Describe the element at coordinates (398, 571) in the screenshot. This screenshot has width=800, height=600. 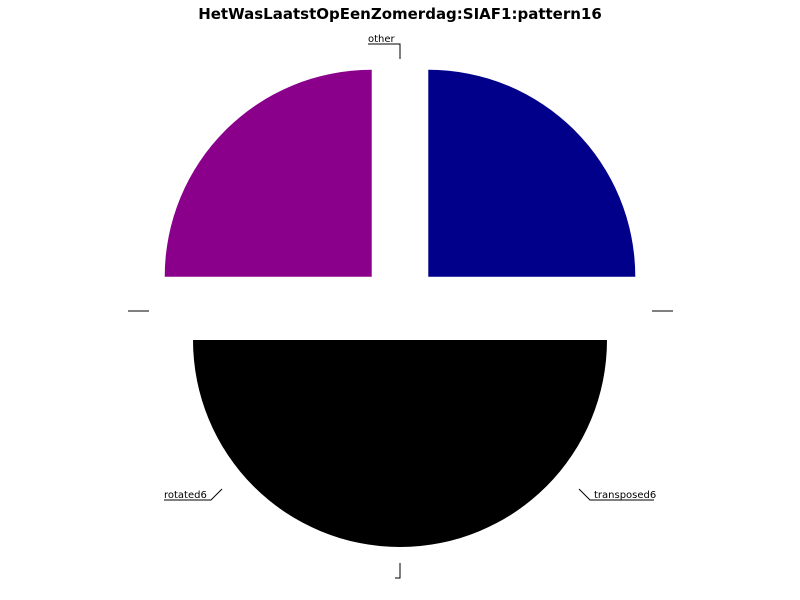
I see `leader-line-bottom` at that location.